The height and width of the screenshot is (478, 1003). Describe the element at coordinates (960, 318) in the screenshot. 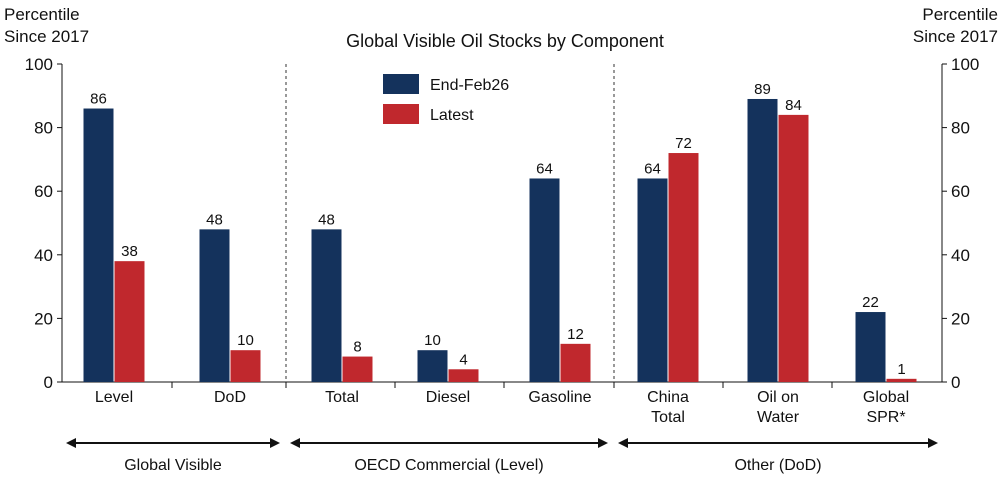

I see `y-tick-label-right: 20` at that location.